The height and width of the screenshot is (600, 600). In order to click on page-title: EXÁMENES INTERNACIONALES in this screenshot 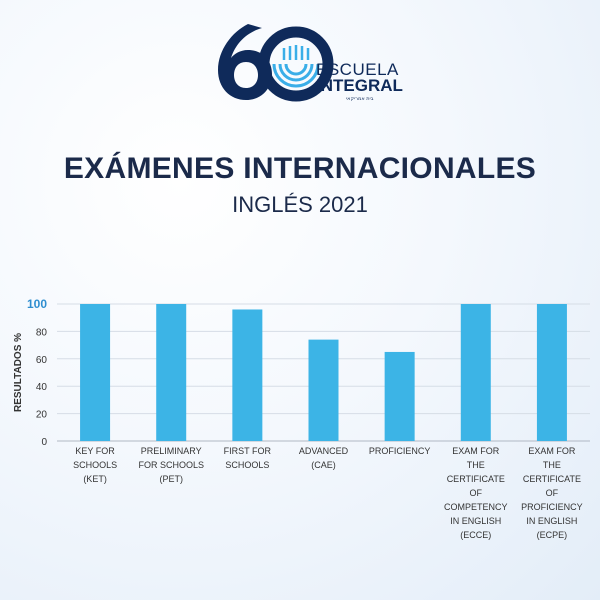, I will do `click(300, 168)`.